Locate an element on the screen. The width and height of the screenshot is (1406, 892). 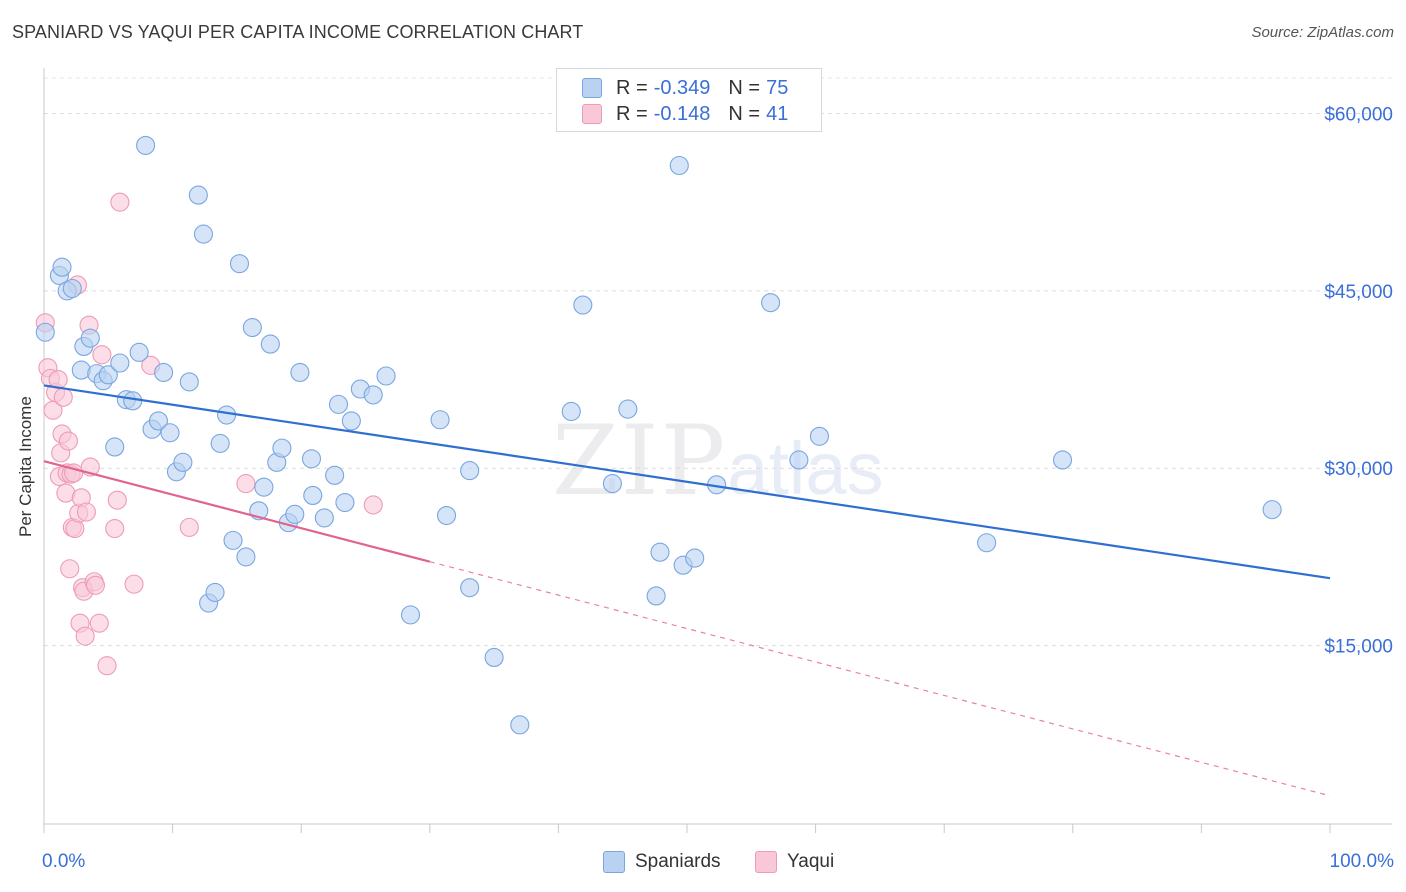
legend-label-spaniards: Spaniards is located at coordinates (678, 861).